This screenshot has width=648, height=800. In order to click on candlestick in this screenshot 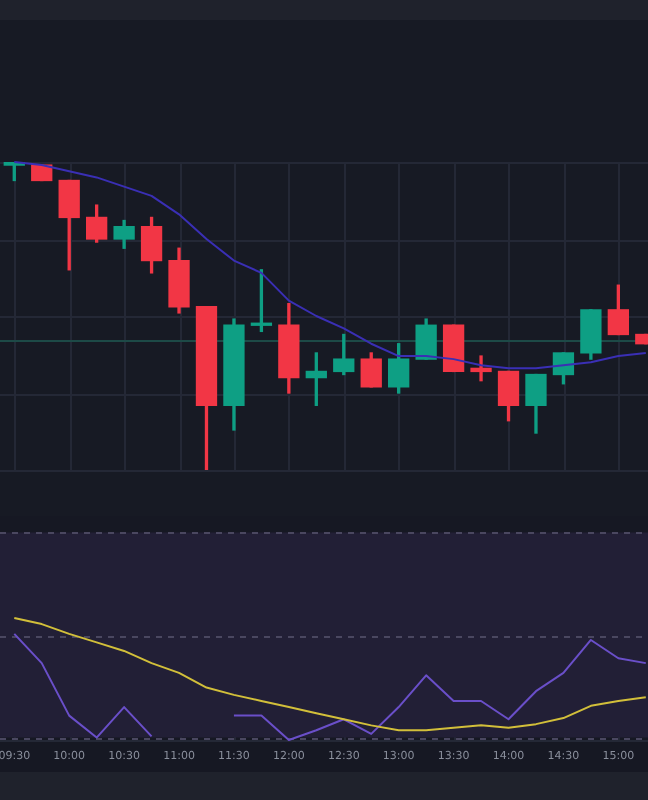, I will do `click(481, 368)`.